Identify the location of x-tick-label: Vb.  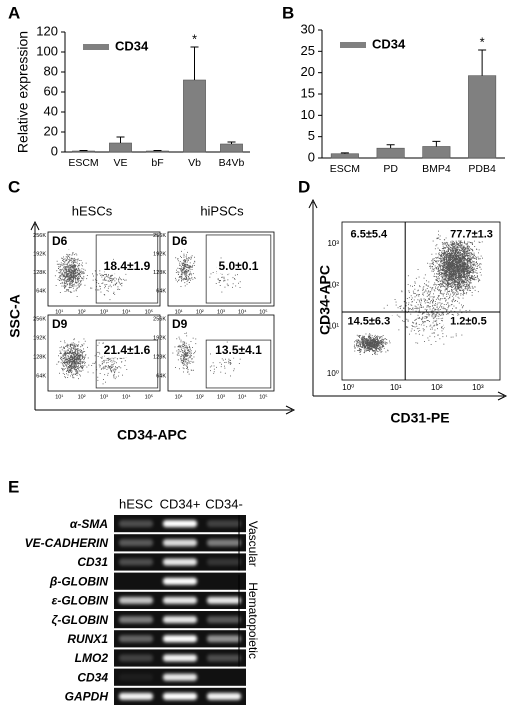
(194, 163).